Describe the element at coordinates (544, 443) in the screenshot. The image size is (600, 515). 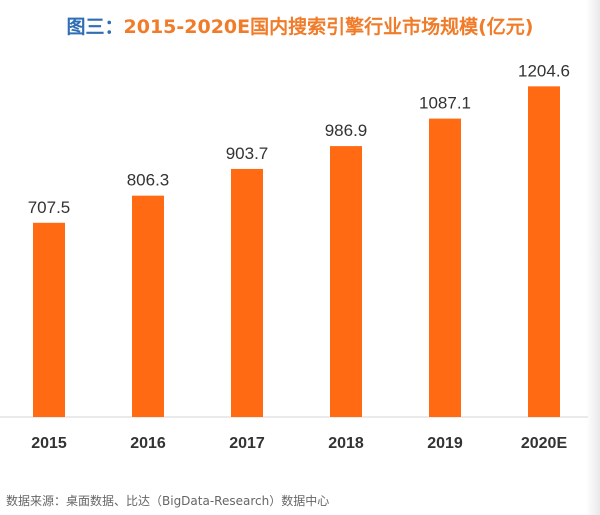
I see `x-tick-2020E: 2020E` at that location.